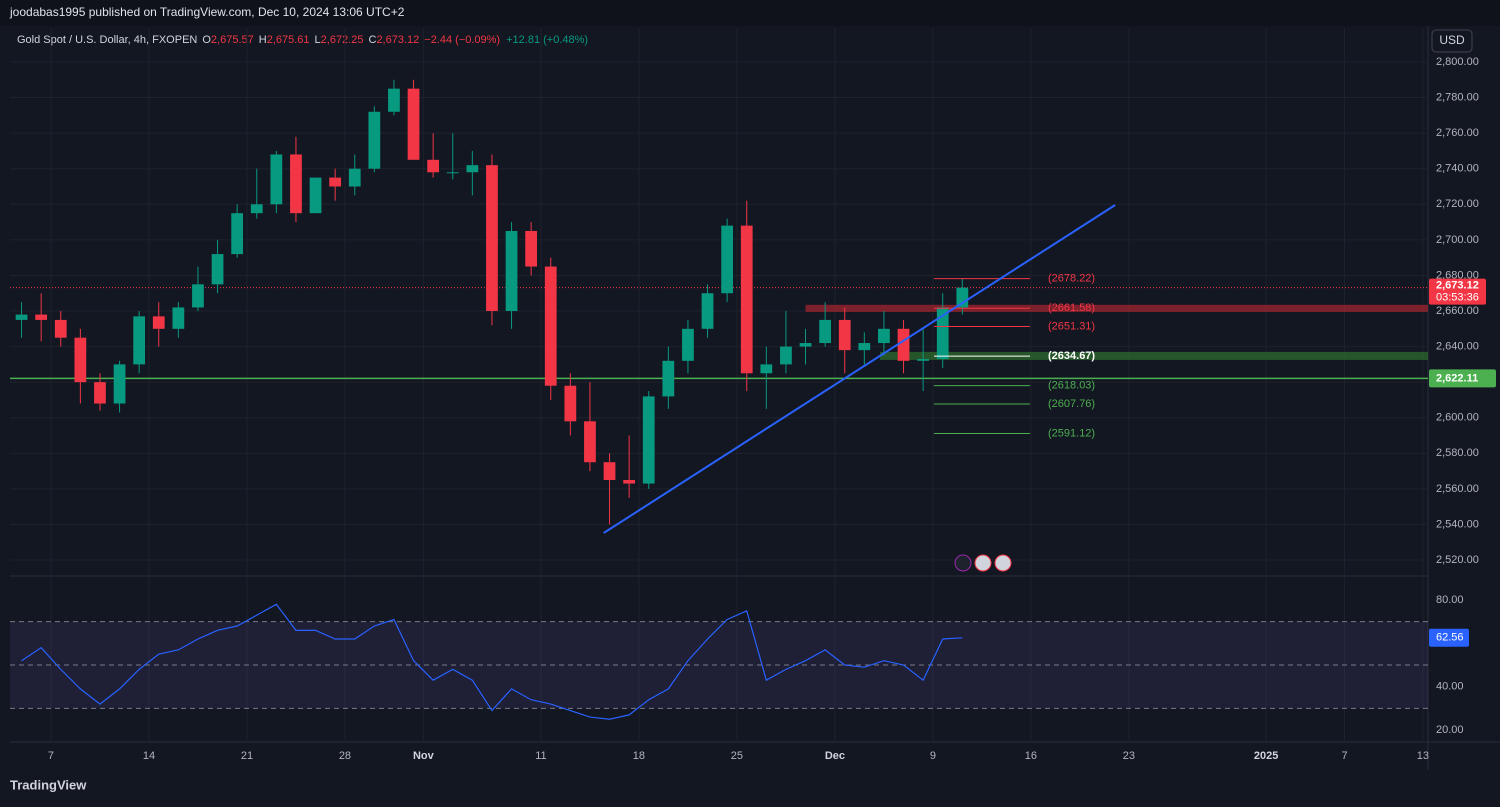 Image resolution: width=1500 pixels, height=807 pixels. I want to click on currency-label: USD, so click(1452, 40).